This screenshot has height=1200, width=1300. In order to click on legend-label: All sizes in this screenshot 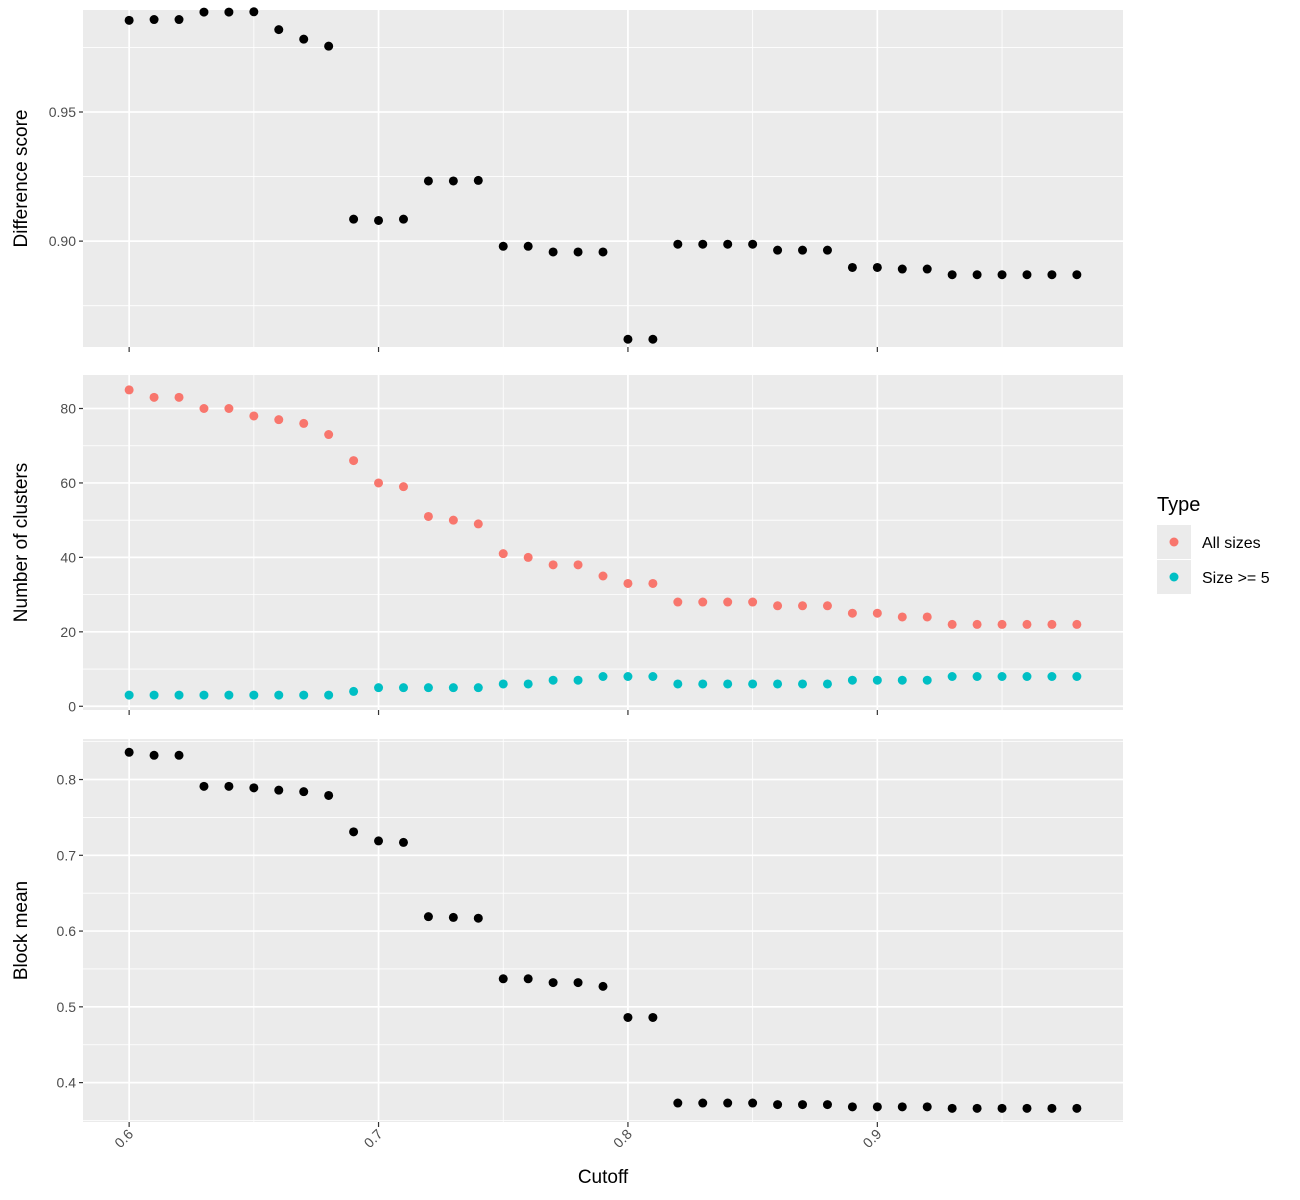, I will do `click(1231, 543)`.